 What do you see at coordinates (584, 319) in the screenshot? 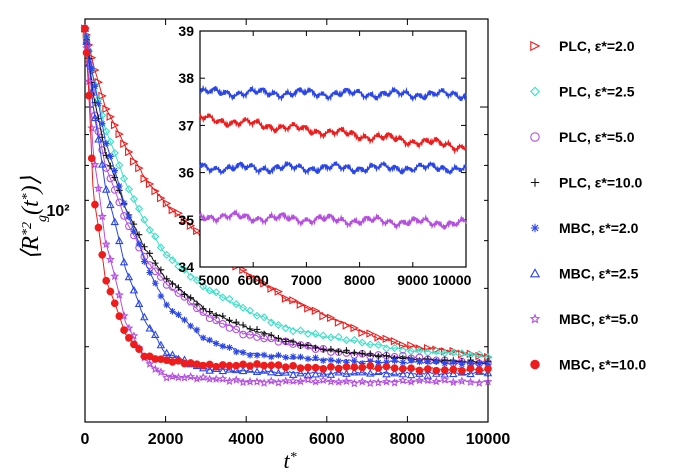
I see `legend-item: MBC, ε*=5.0` at bounding box center [584, 319].